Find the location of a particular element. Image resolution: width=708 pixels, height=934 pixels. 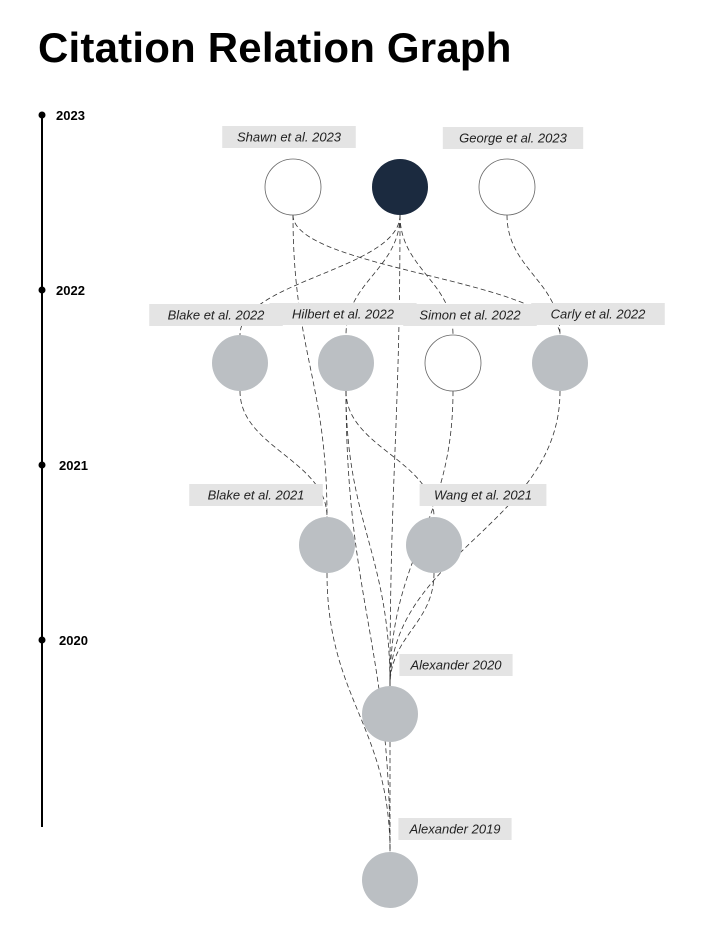

node-label-simon2022: Simon et al. 2022 is located at coordinates (470, 315).